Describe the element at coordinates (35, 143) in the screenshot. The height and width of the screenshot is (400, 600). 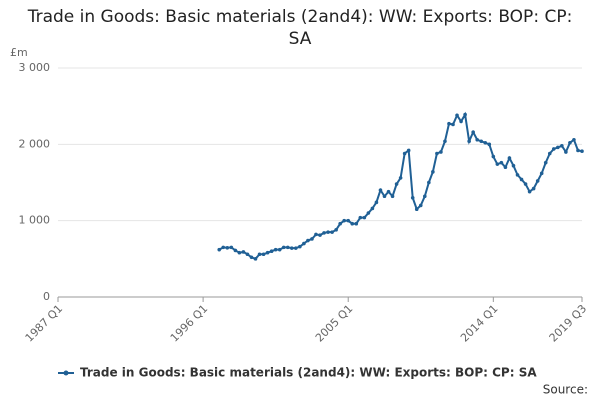
I see `y-tick-label: 2 000` at that location.